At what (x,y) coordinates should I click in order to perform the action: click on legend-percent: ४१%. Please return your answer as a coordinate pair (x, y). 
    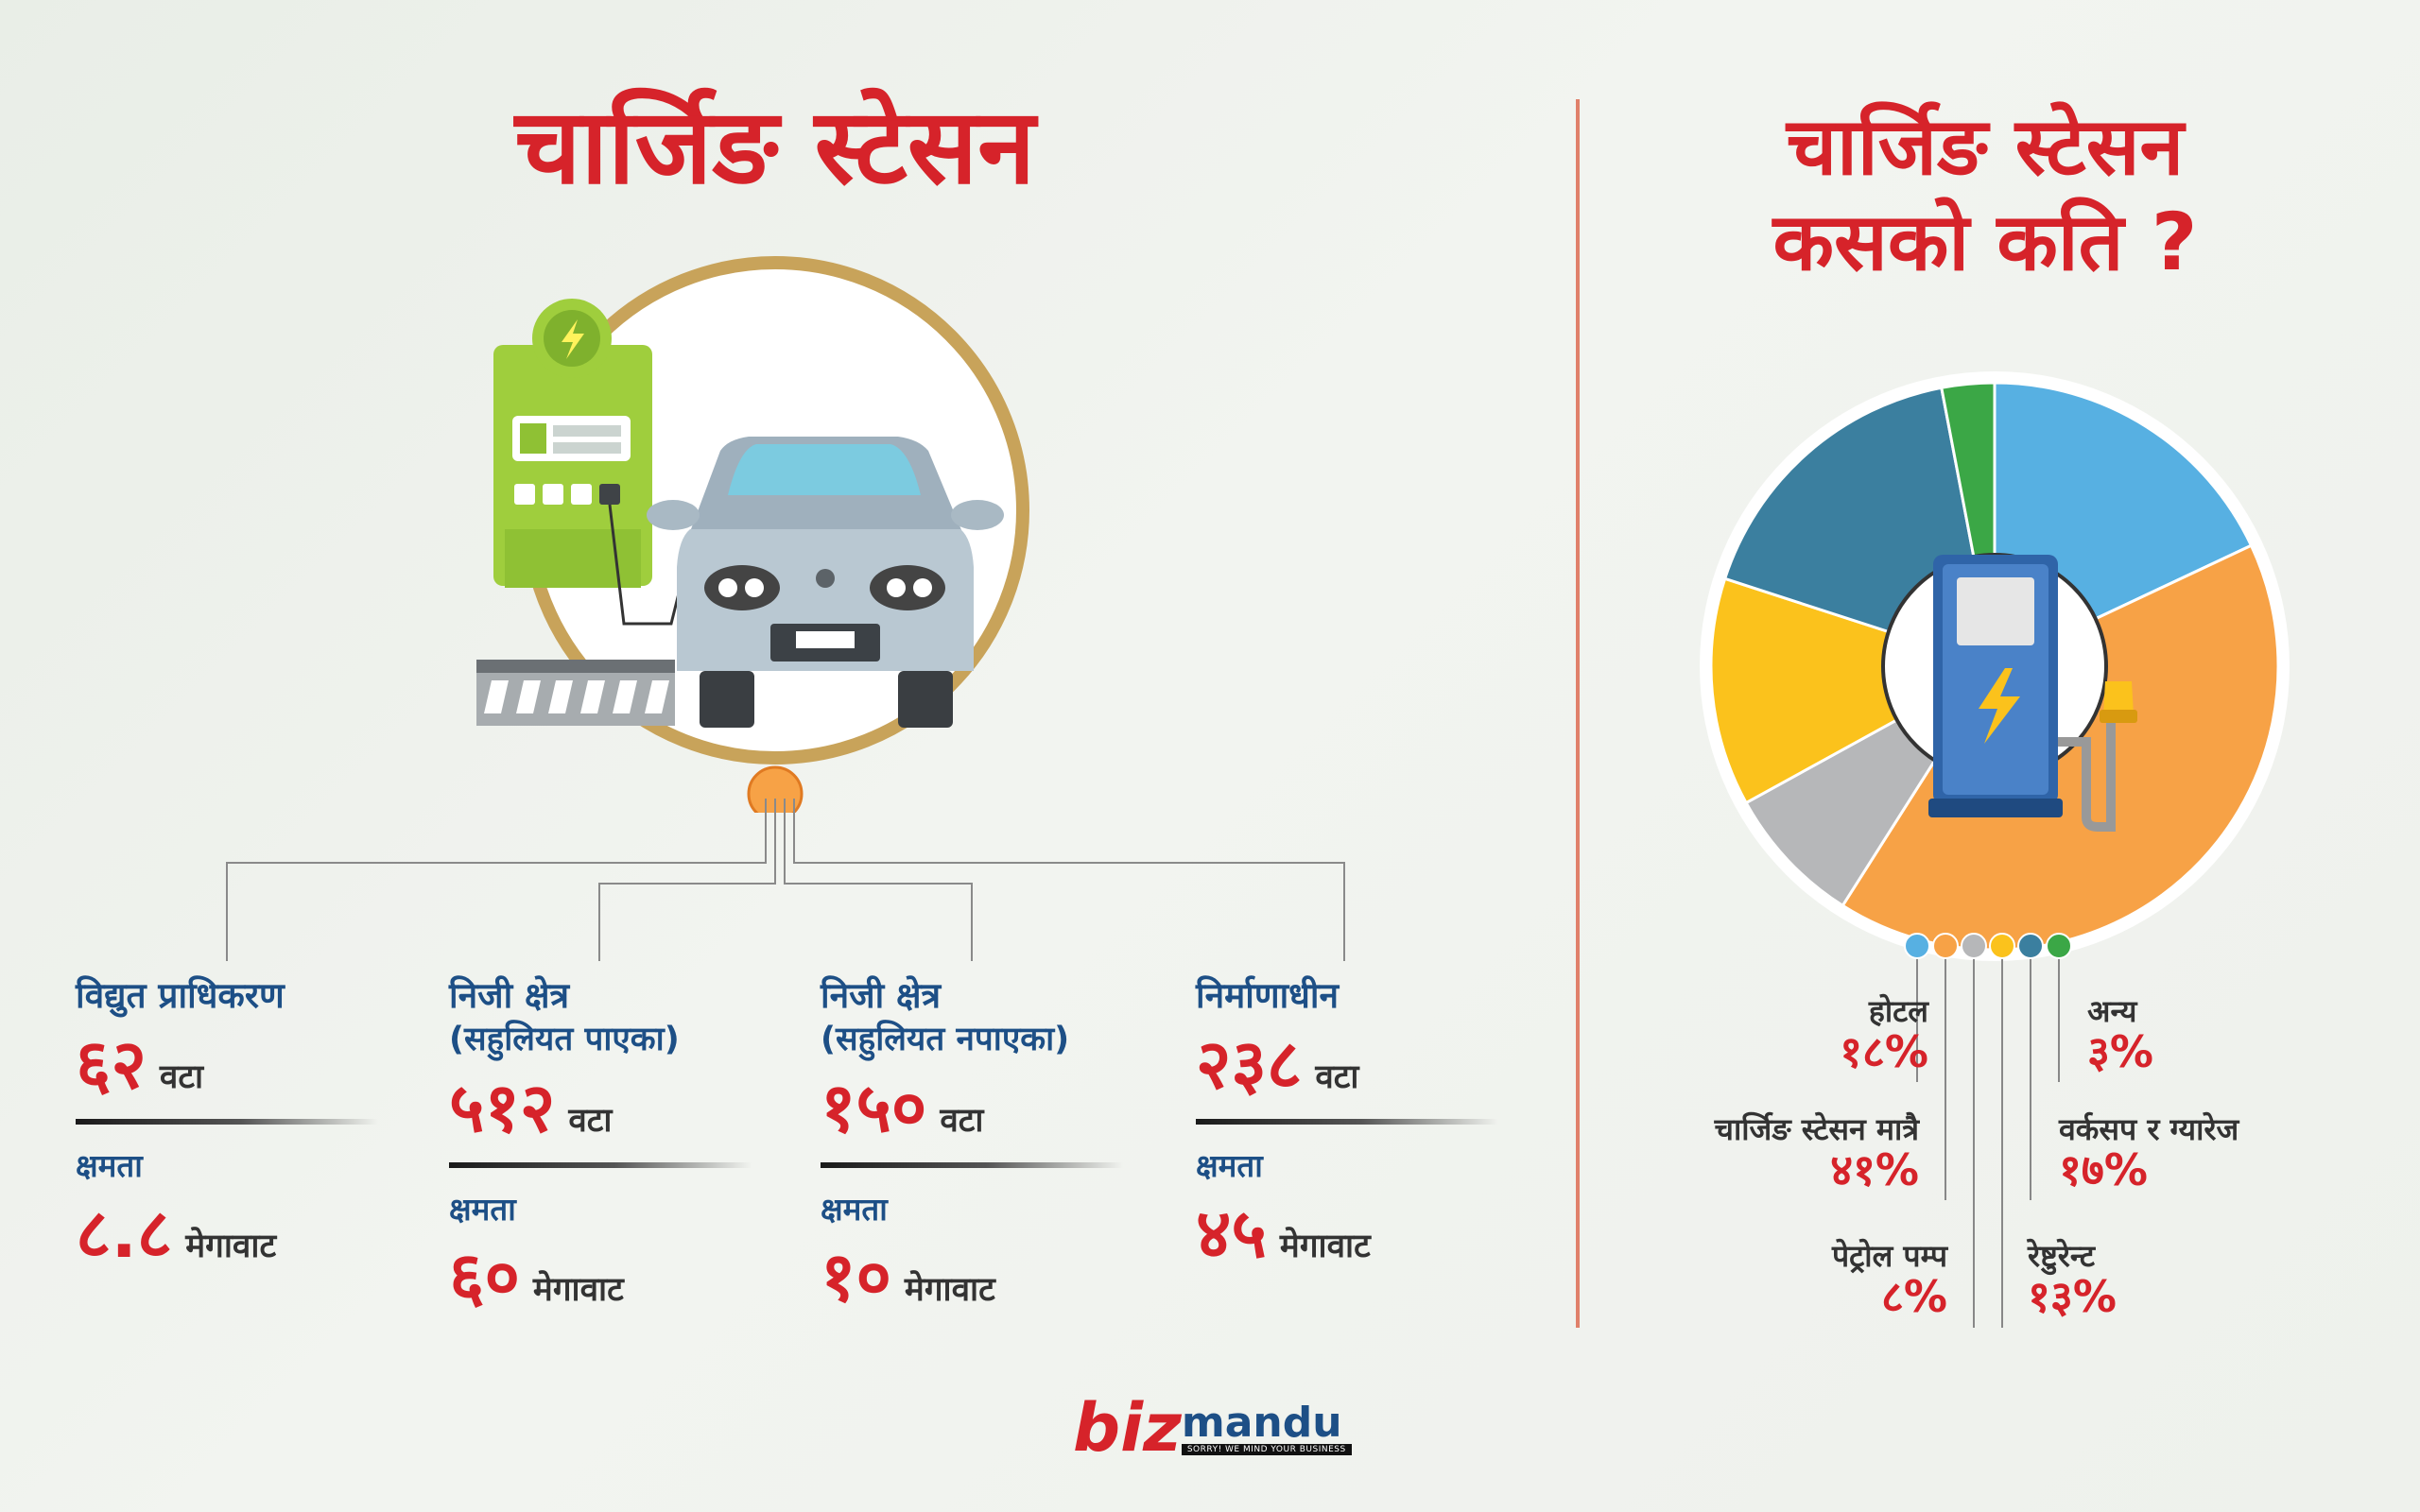
    Looking at the image, I should click on (1874, 1170).